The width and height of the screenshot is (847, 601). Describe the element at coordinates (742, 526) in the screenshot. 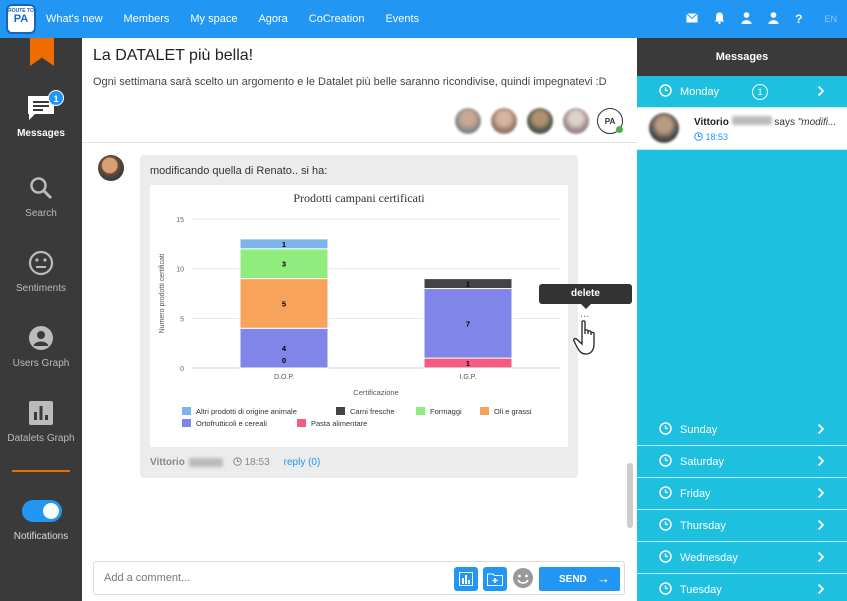

I see `day-thursday: Thursday` at that location.